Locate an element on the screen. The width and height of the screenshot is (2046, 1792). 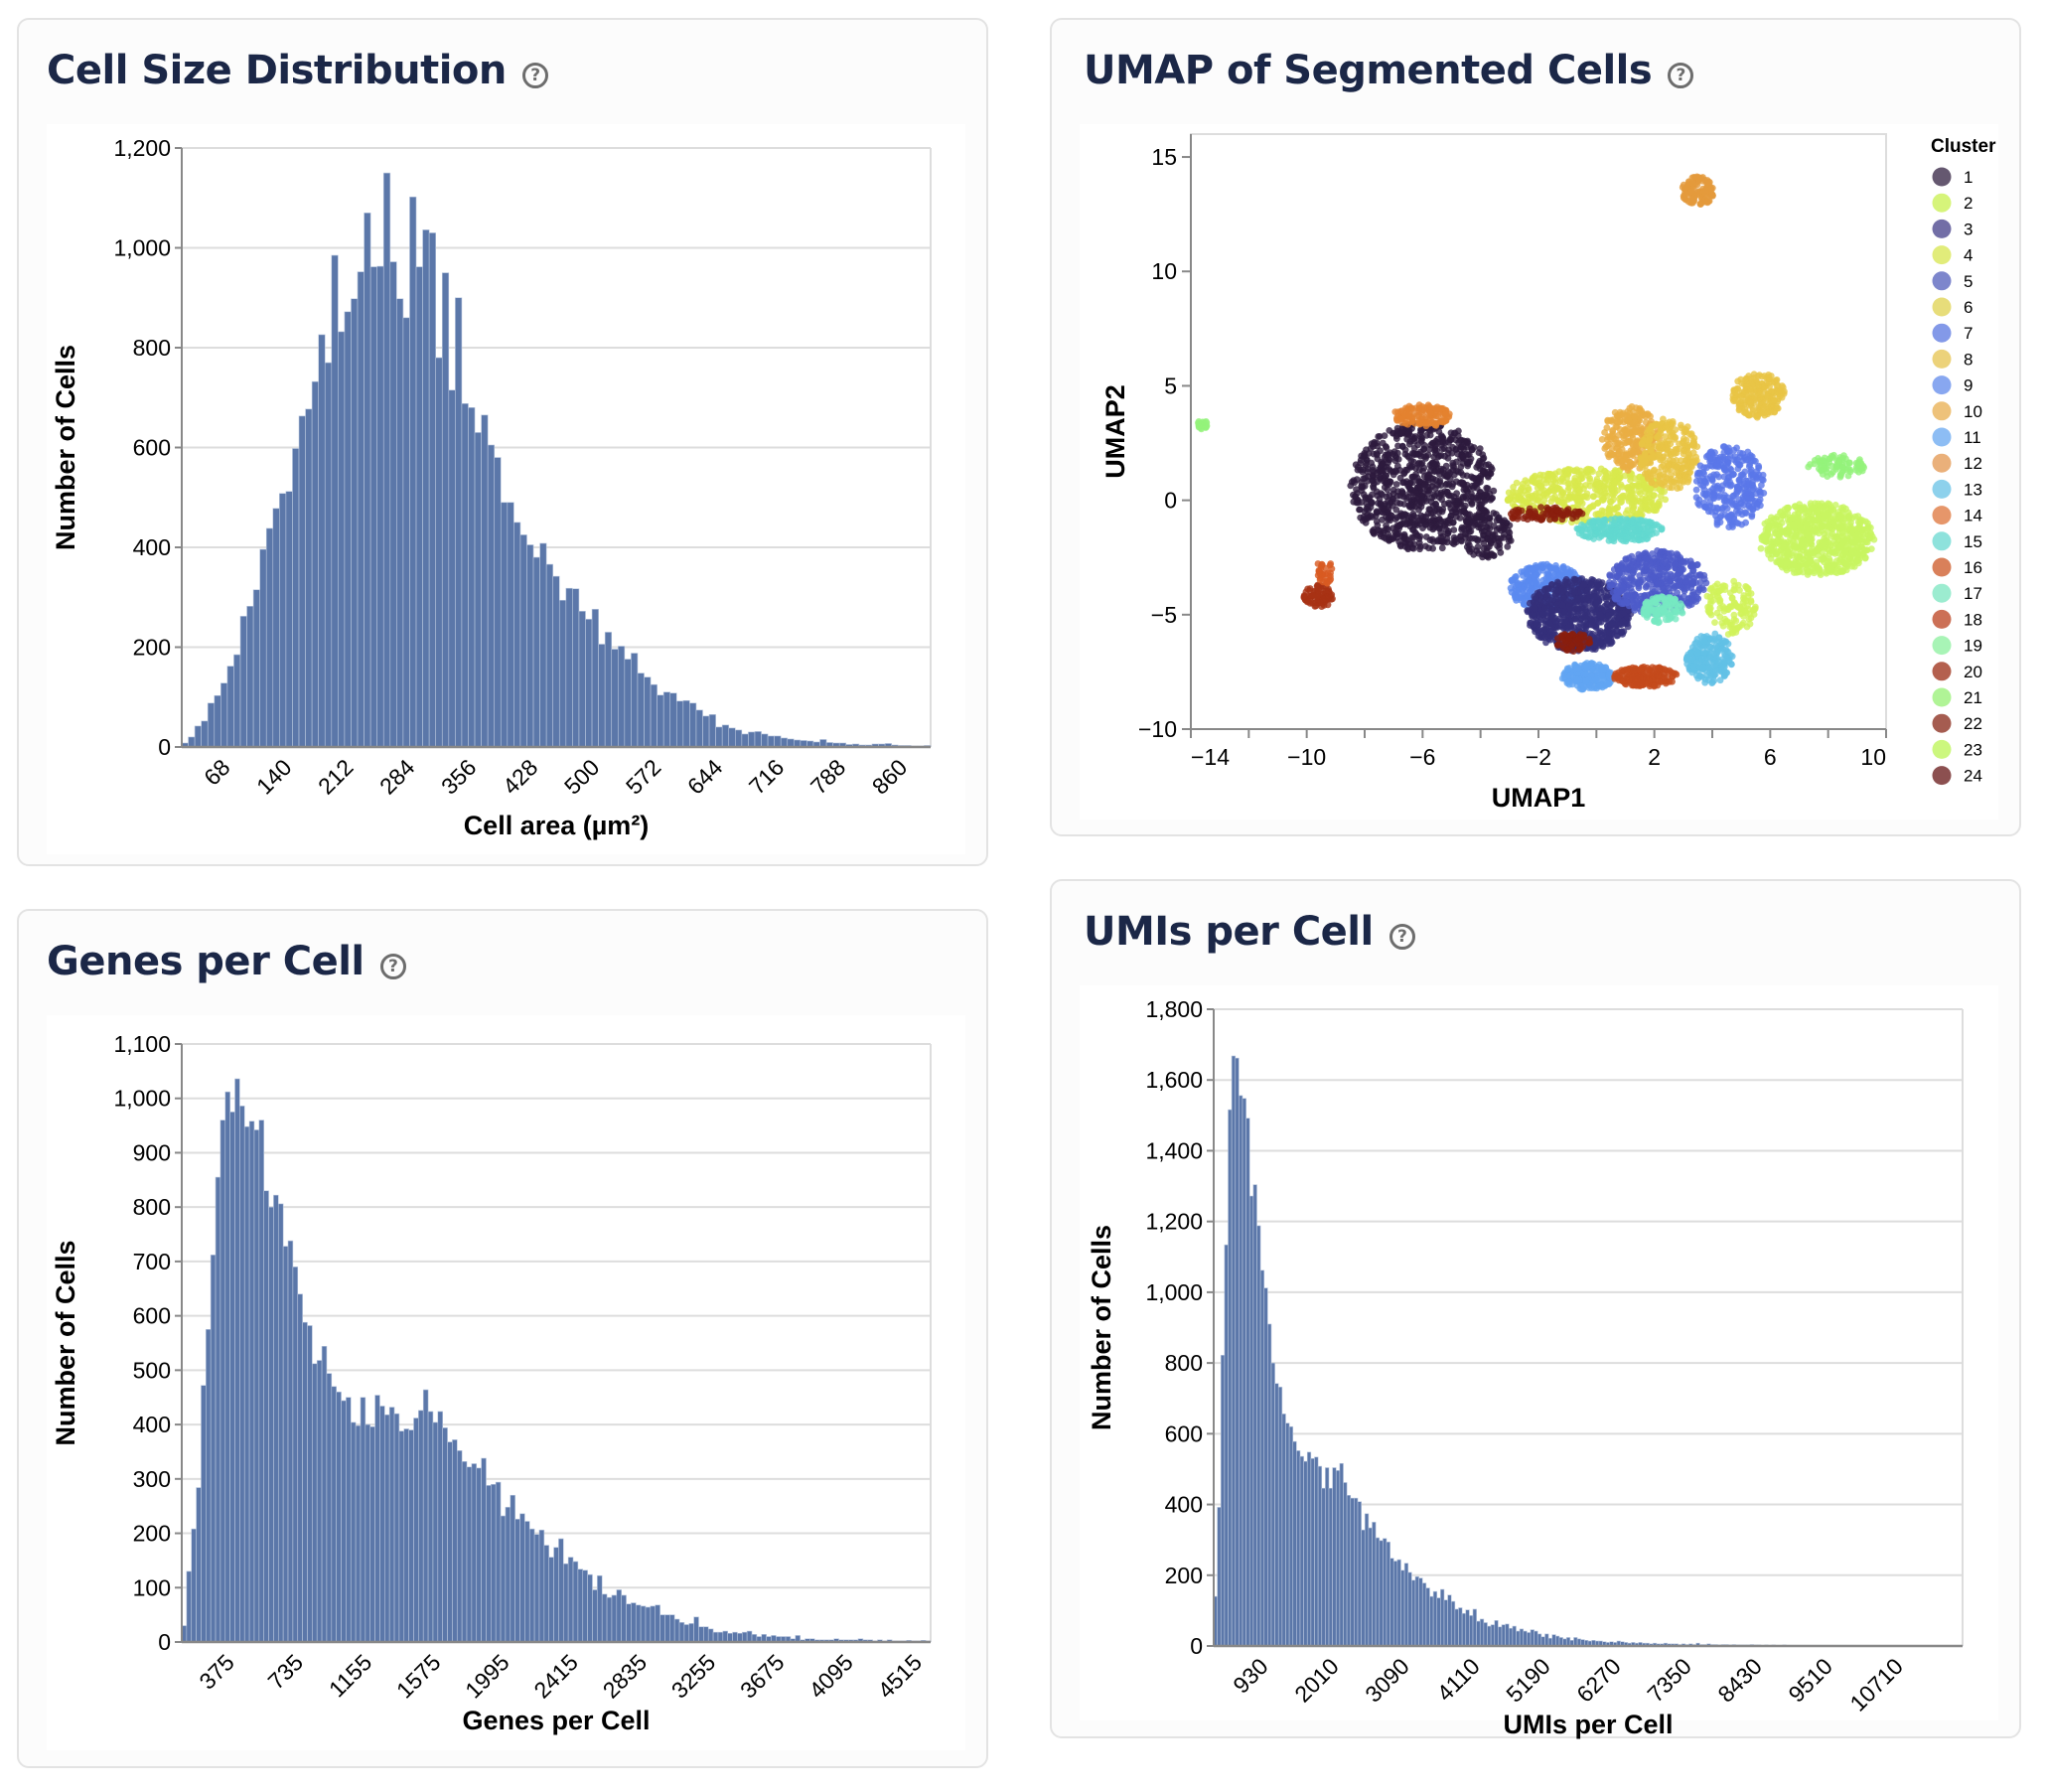
umap-title: UMAP of Segmented Cells ? is located at coordinates (1389, 71).